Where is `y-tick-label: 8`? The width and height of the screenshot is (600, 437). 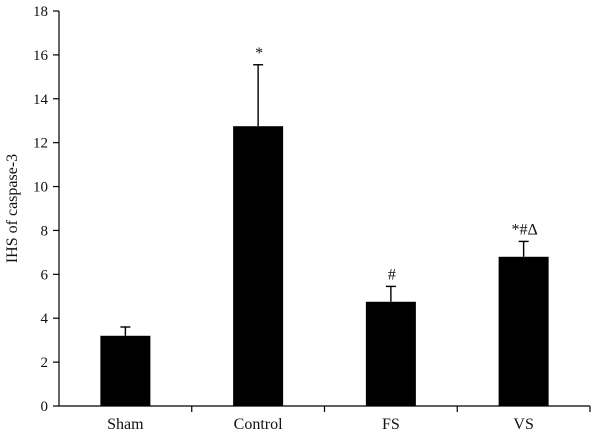 y-tick-label: 8 is located at coordinates (45, 231).